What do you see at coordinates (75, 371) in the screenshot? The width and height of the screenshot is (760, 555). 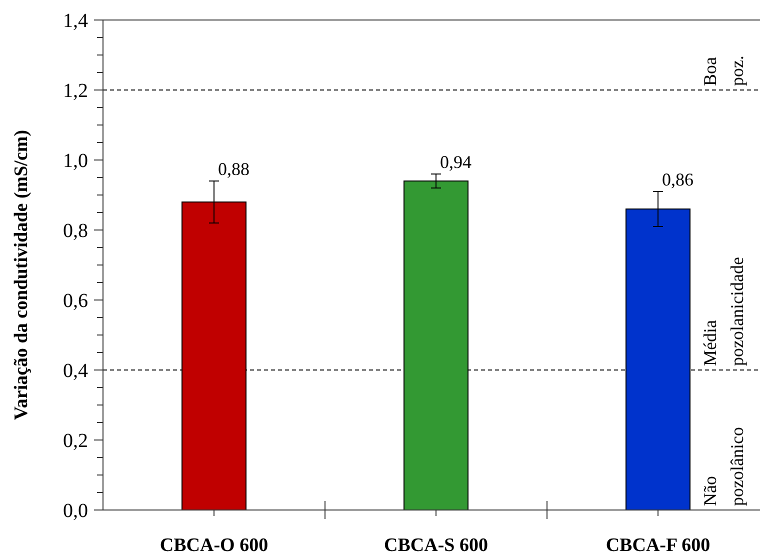 I see `y-tick-label: 0,4` at bounding box center [75, 371].